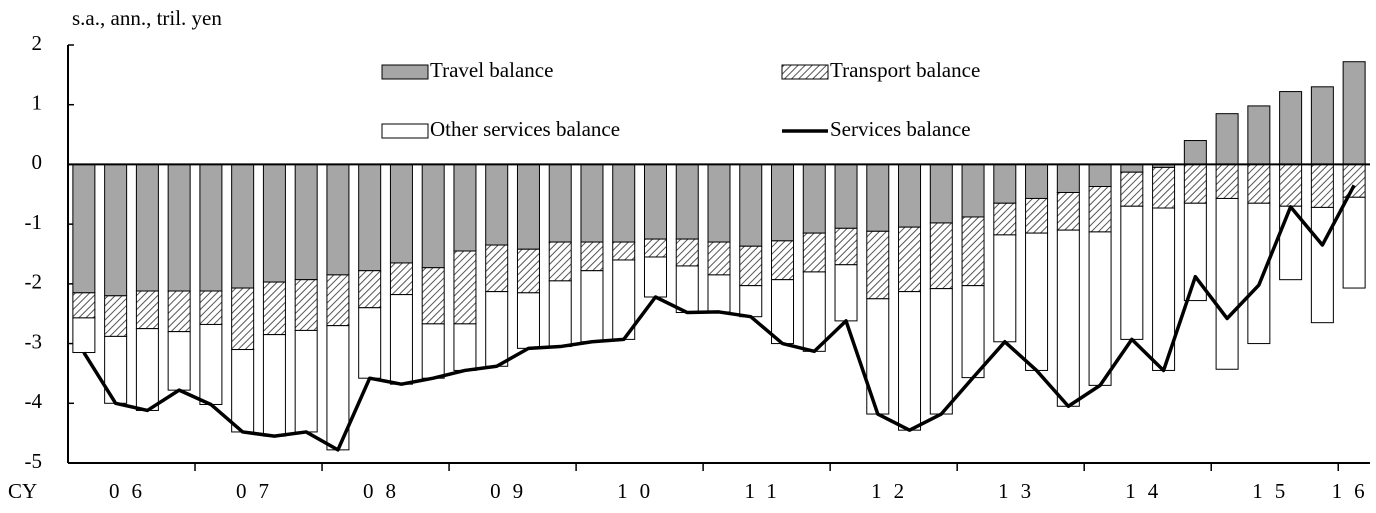  I want to click on x-tick-label: 11, so click(767, 491).